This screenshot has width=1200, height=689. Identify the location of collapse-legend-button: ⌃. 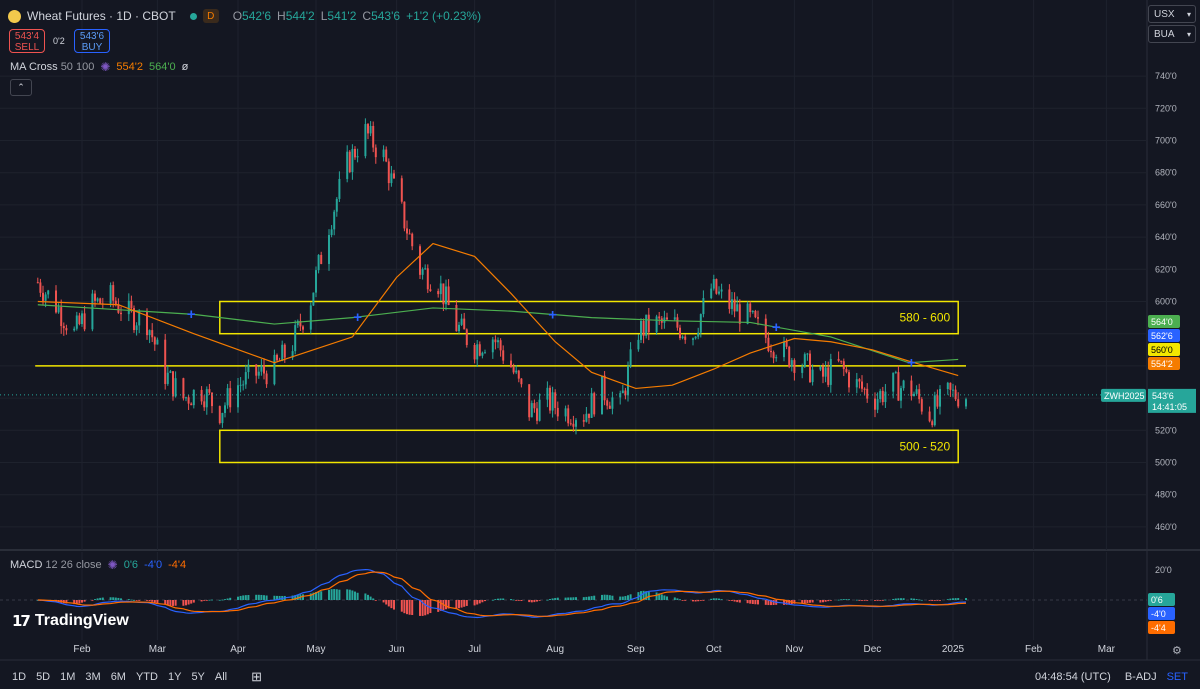
(21, 87).